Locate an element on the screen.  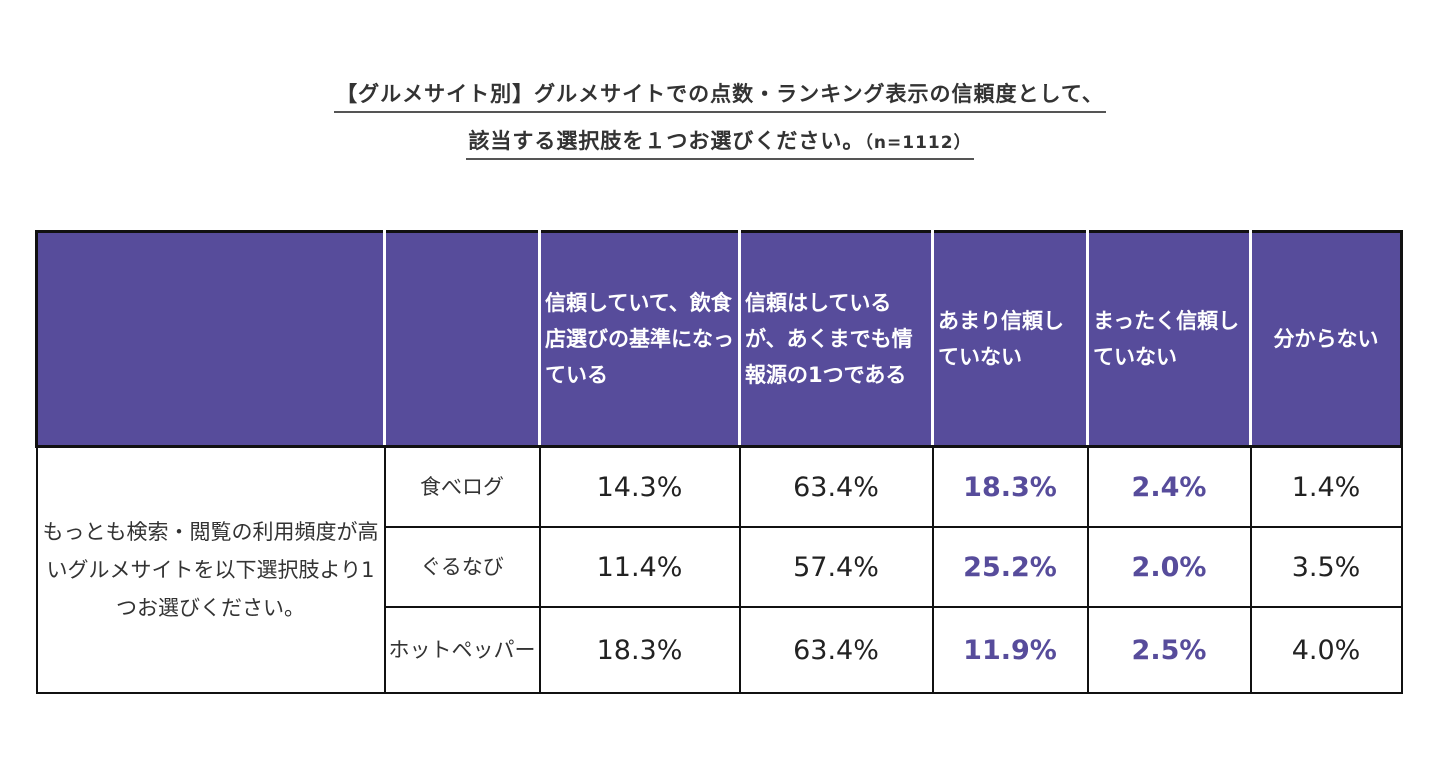
header-col-3-label: あまり信頼していない is located at coordinates (1001, 339).